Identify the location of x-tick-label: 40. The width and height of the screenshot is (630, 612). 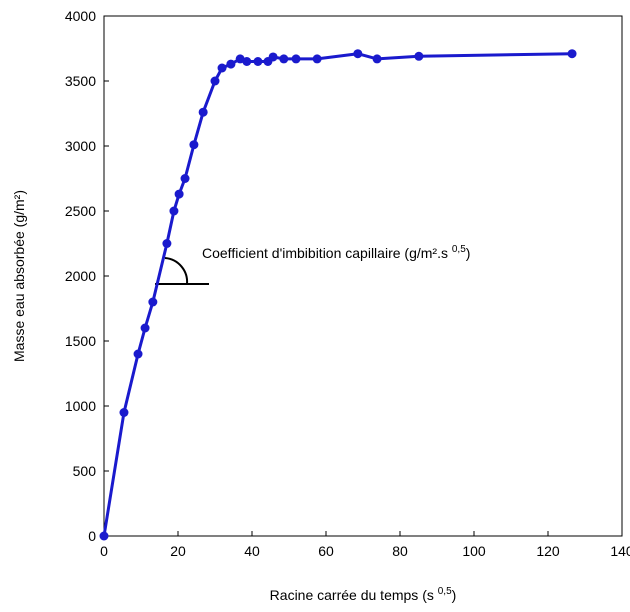
(252, 551).